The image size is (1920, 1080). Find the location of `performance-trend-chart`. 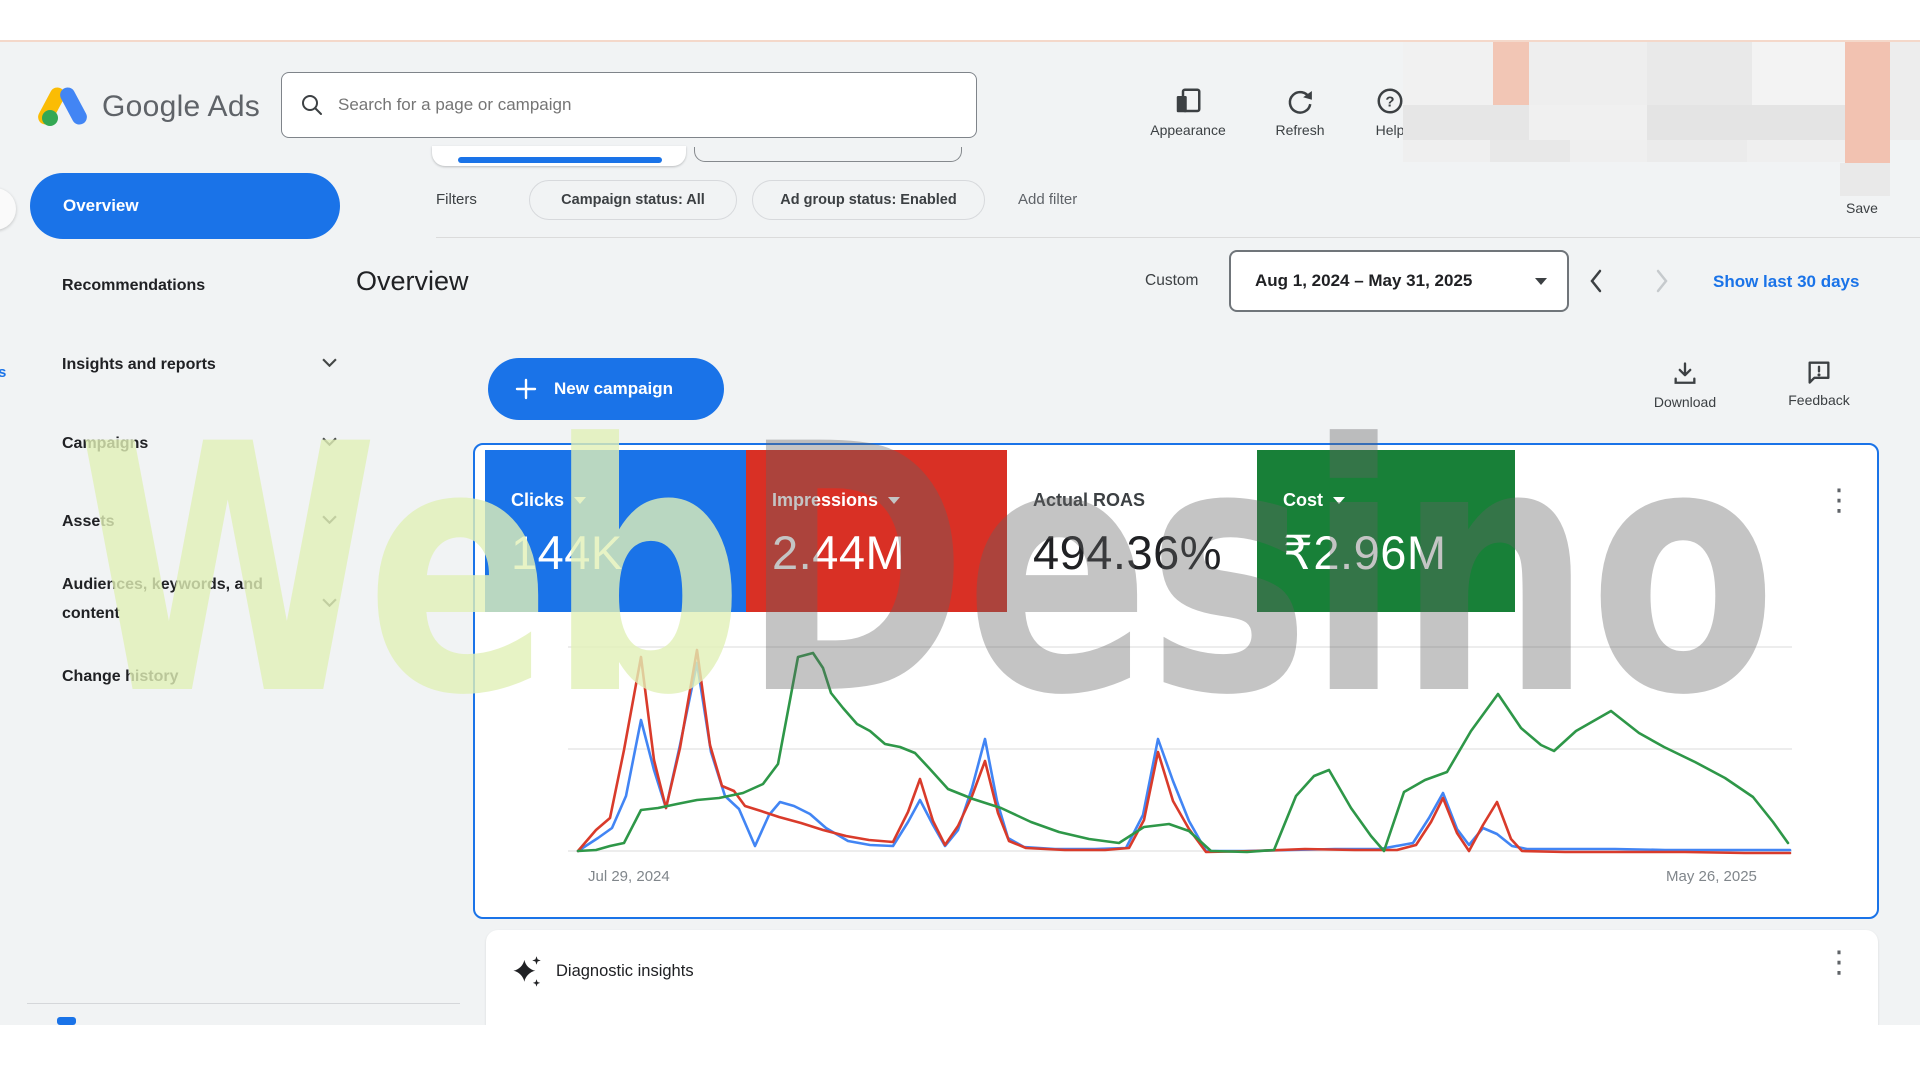

performance-trend-chart is located at coordinates (1180, 750).